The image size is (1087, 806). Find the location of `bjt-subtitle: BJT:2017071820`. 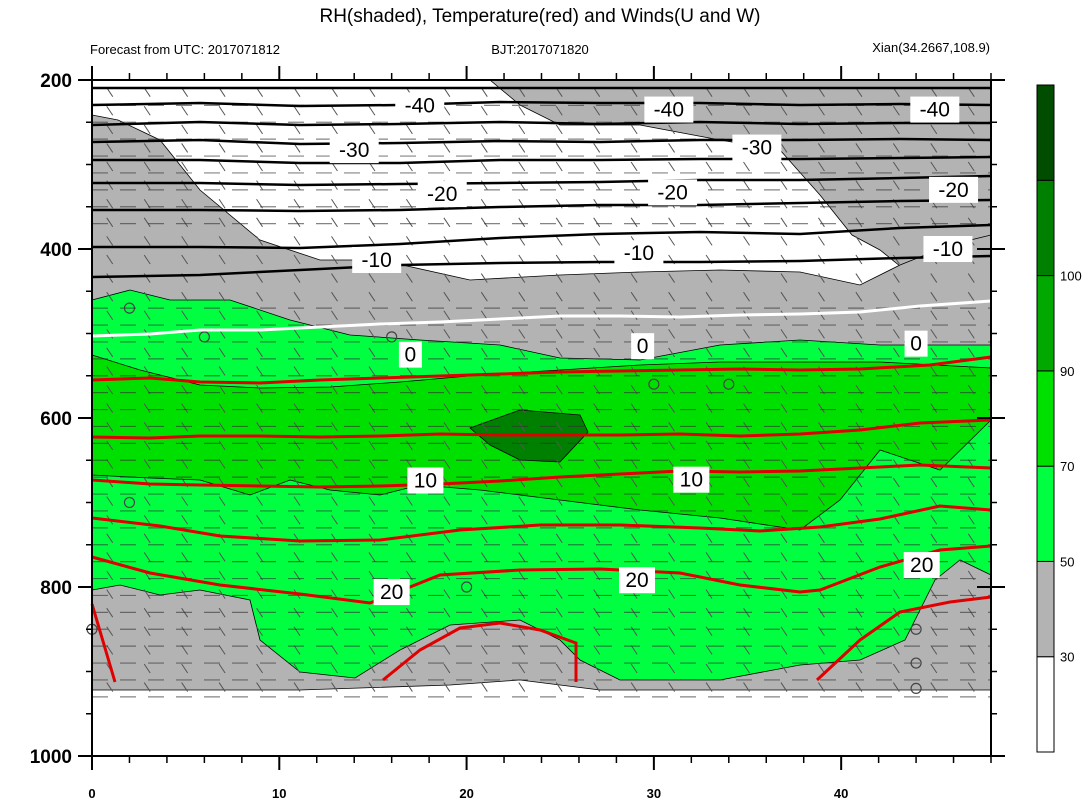

bjt-subtitle: BJT:2017071820 is located at coordinates (540, 49).